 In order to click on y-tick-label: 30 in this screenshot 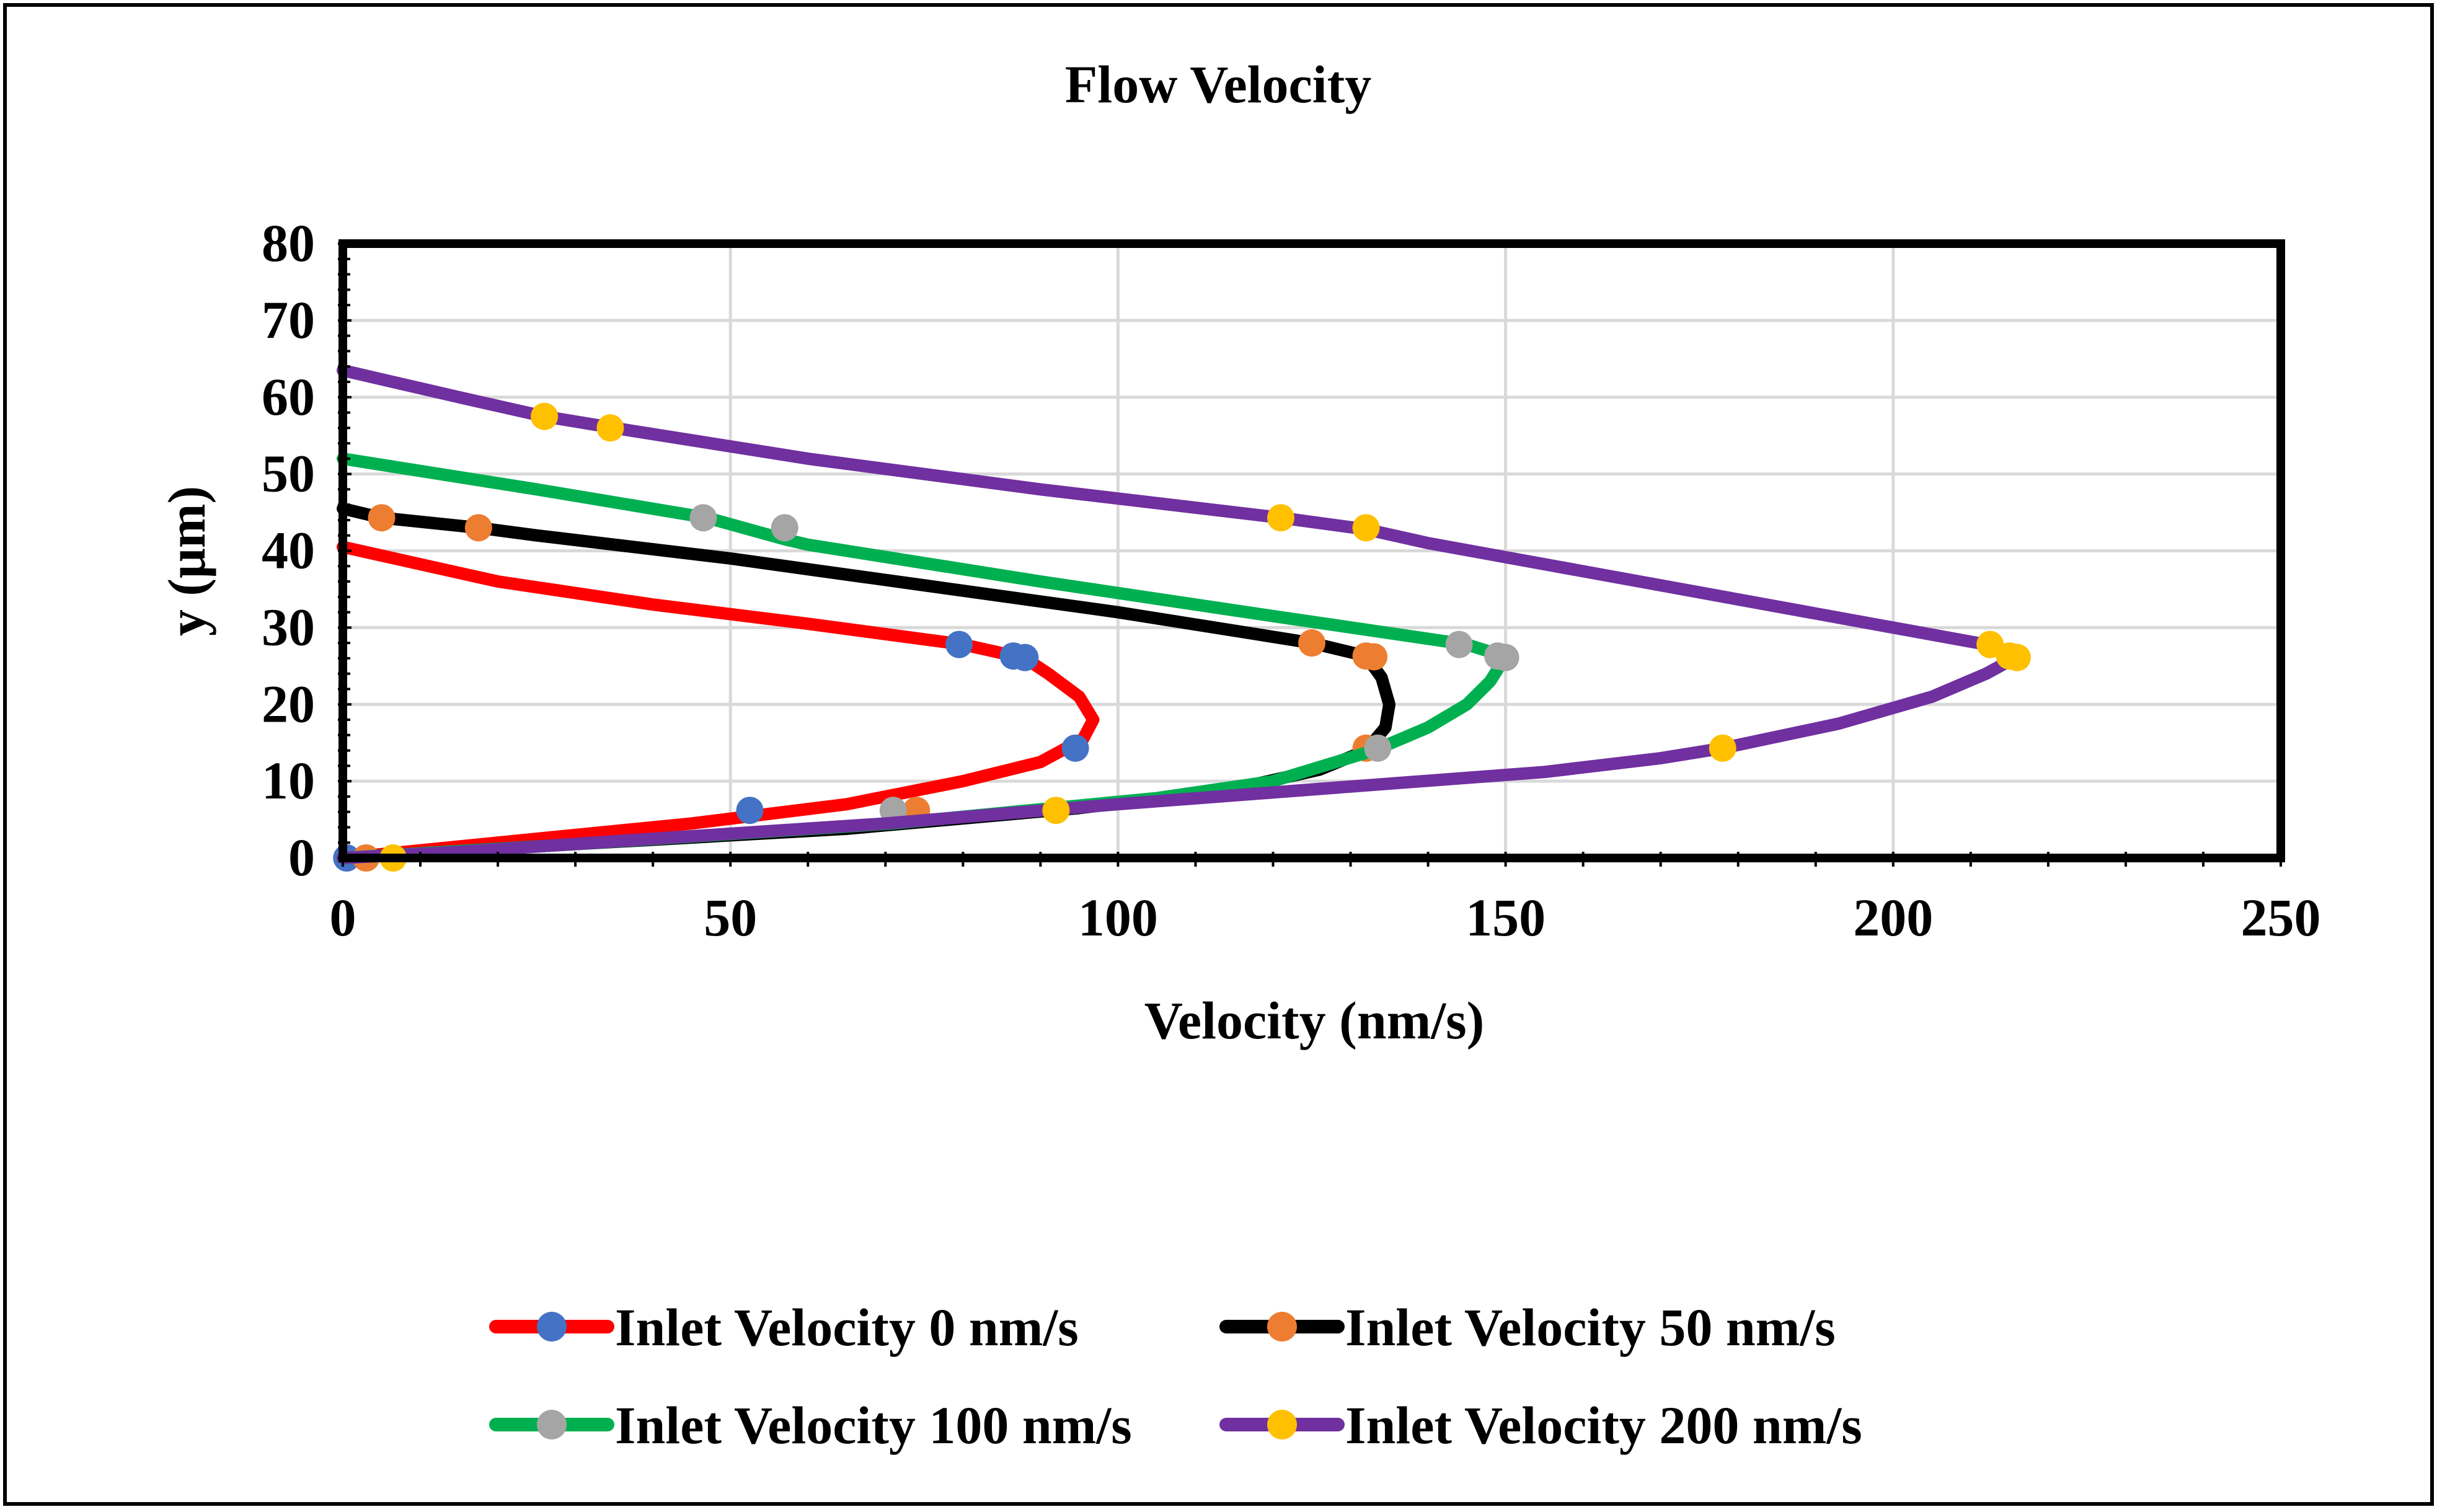, I will do `click(288, 627)`.